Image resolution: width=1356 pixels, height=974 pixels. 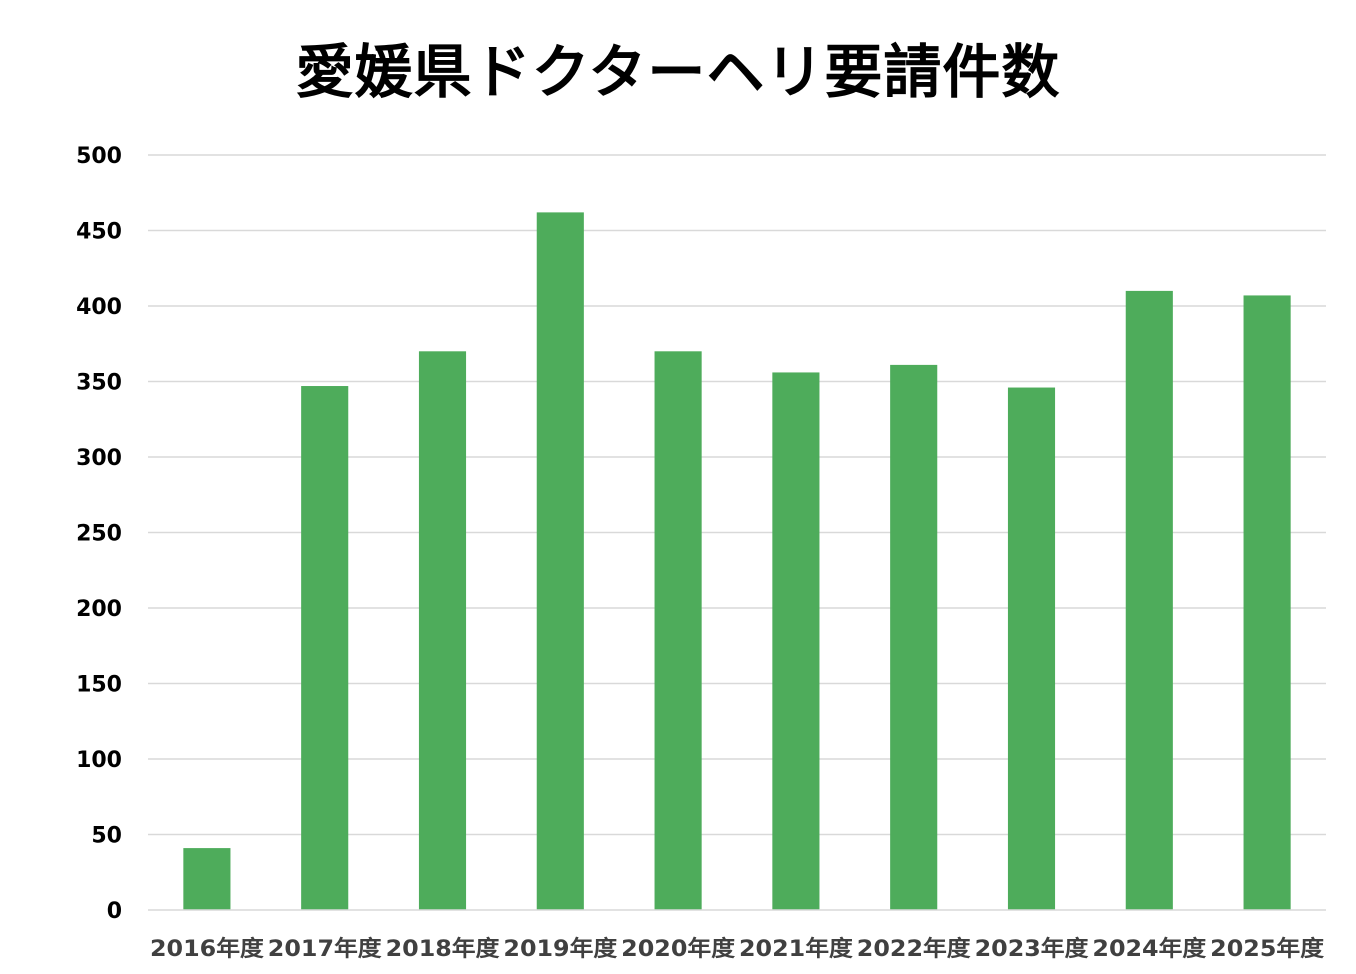 I want to click on y-tick-label: 400, so click(x=99, y=307).